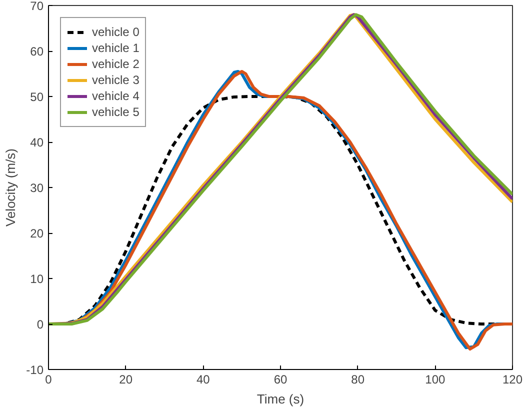 This screenshot has width=527, height=409. What do you see at coordinates (37, 143) in the screenshot?
I see `y-tick-label: 40` at bounding box center [37, 143].